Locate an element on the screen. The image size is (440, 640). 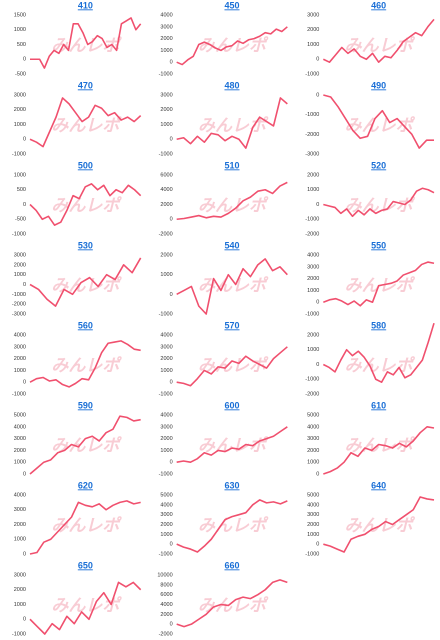
chart-title-link: 550 is located at coordinates (378, 245).